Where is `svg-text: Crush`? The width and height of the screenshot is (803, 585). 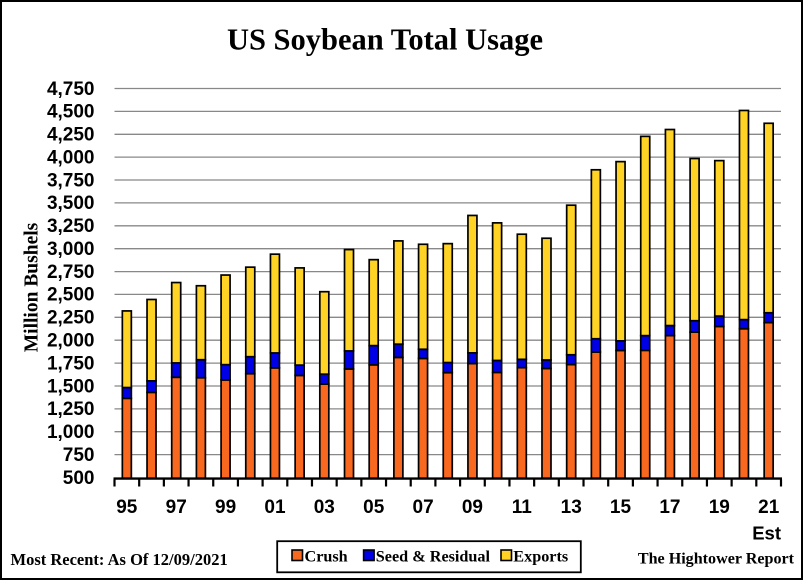 svg-text: Crush is located at coordinates (326, 557).